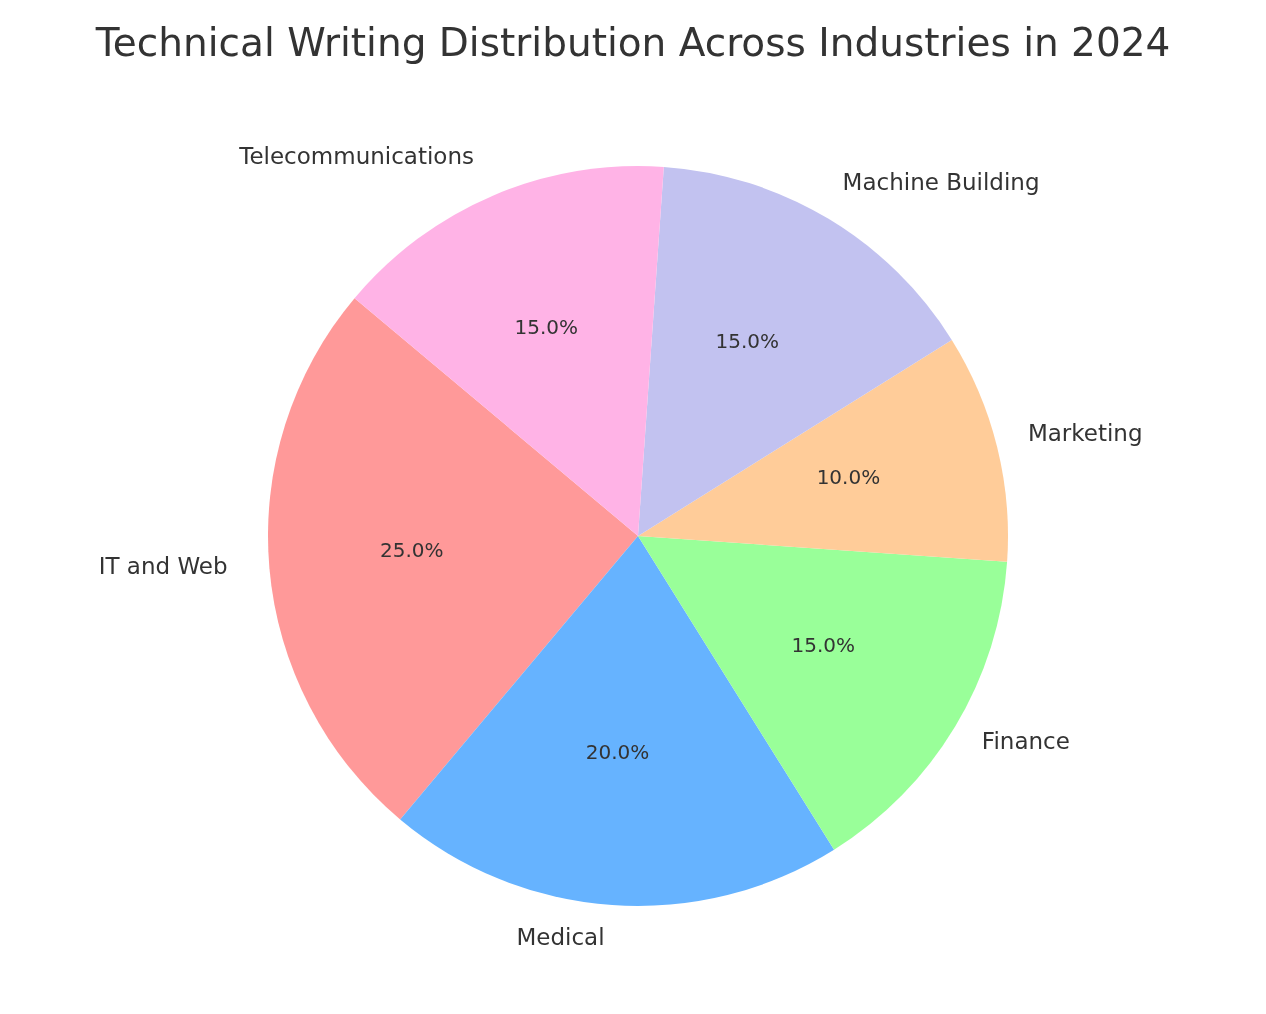 This screenshot has height=1014, width=1266. What do you see at coordinates (509, 351) in the screenshot?
I see `pie-slice` at bounding box center [509, 351].